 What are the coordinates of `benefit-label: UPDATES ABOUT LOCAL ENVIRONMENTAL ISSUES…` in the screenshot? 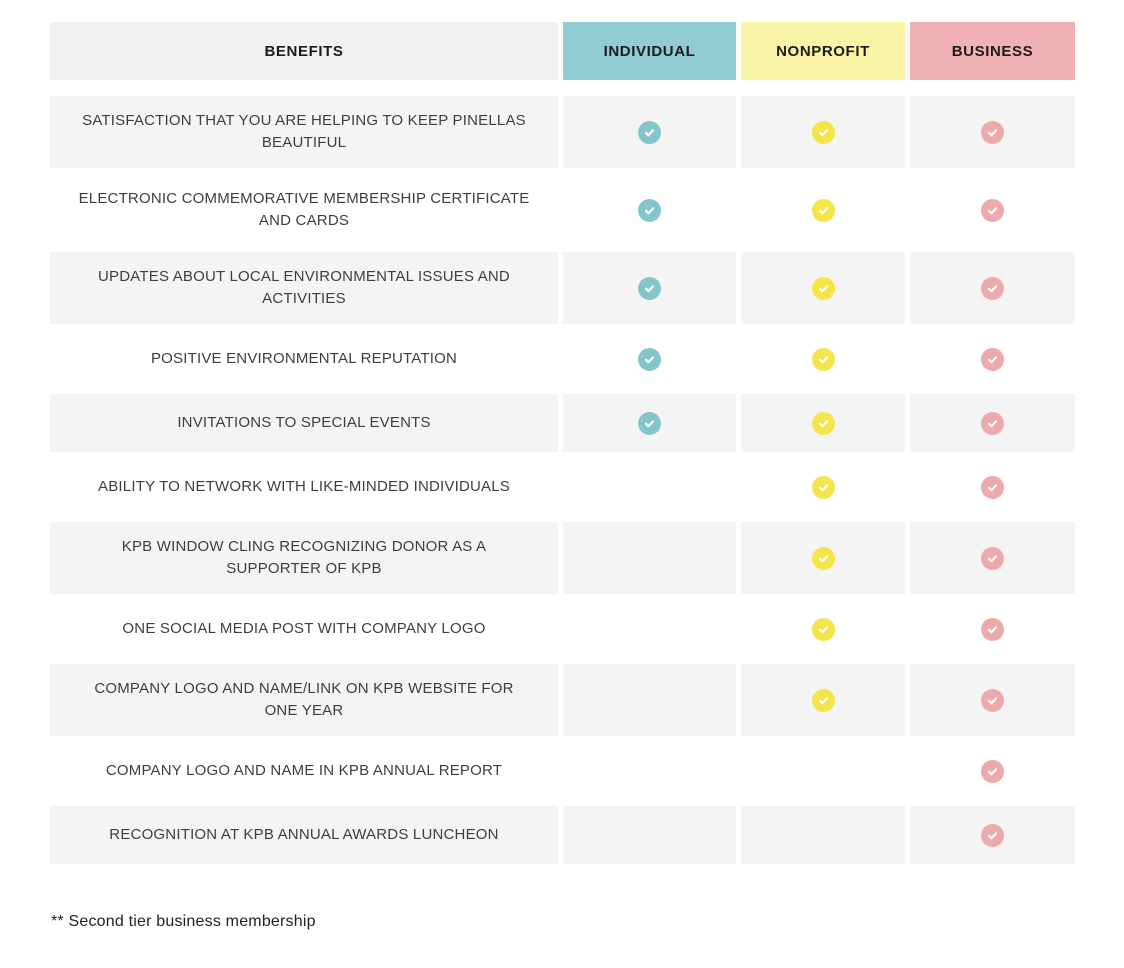 It's located at (304, 288).